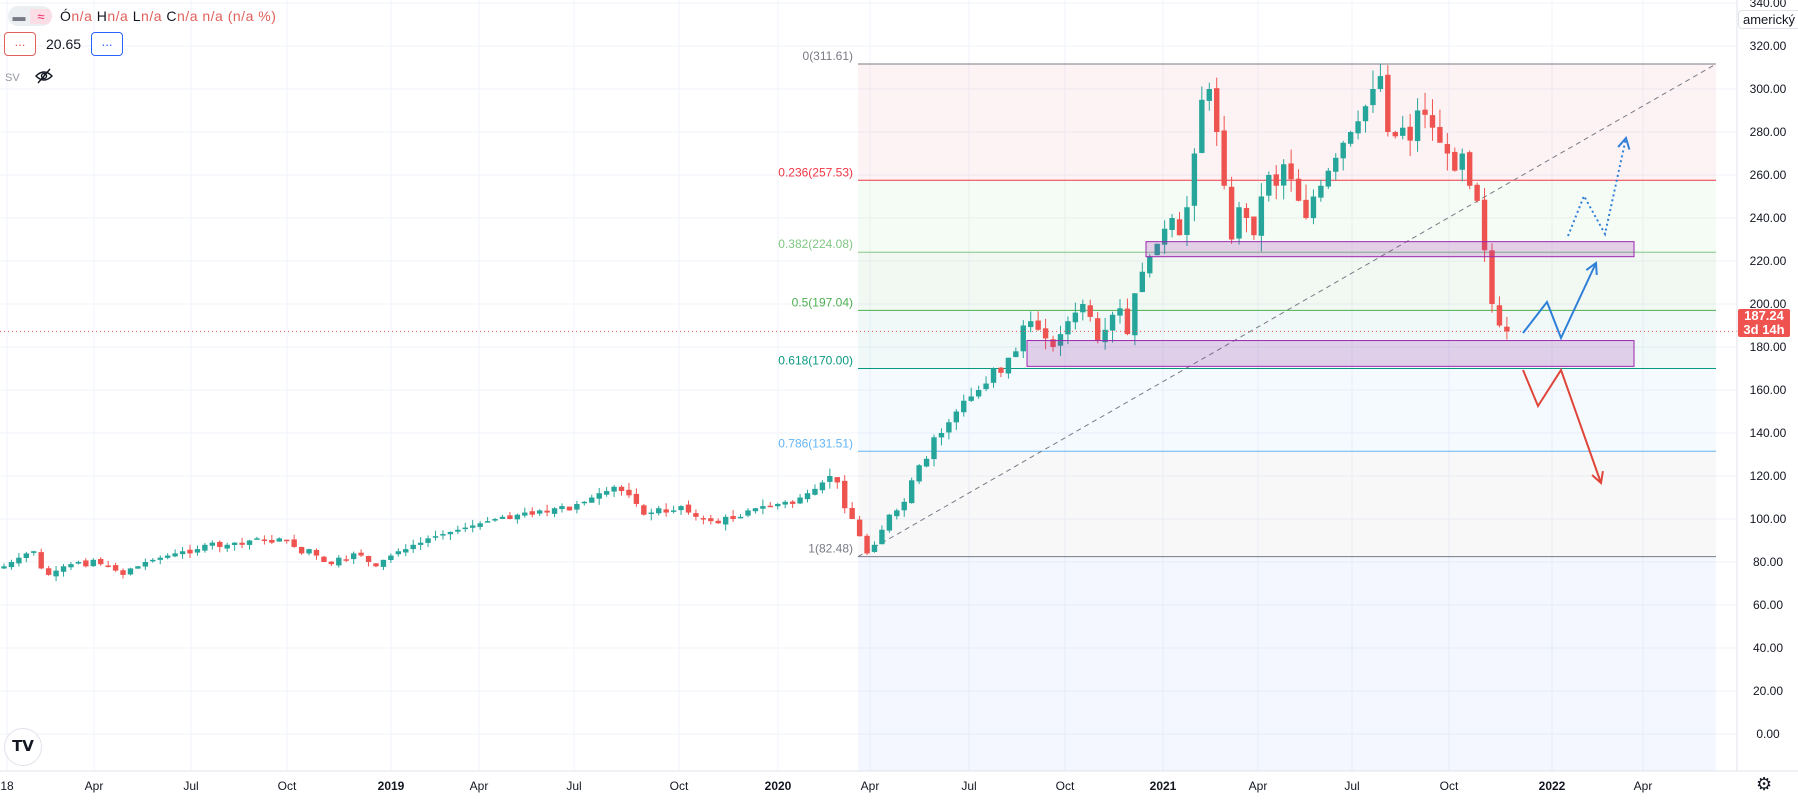 Image resolution: width=1798 pixels, height=800 pixels. I want to click on legend-toggle: ▬ ≈, so click(30, 16).